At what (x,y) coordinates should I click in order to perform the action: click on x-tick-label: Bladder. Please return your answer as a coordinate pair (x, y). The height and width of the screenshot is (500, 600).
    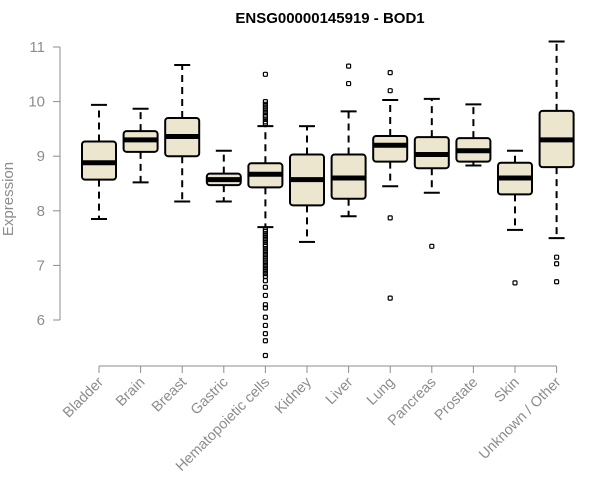
    Looking at the image, I should click on (83, 397).